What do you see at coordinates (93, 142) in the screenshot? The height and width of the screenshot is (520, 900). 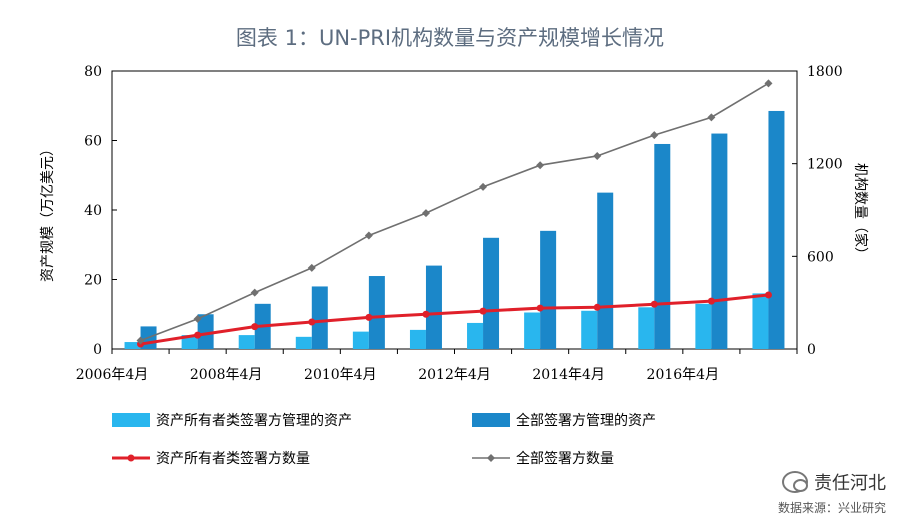 I see `left-tick-label: 60` at bounding box center [93, 142].